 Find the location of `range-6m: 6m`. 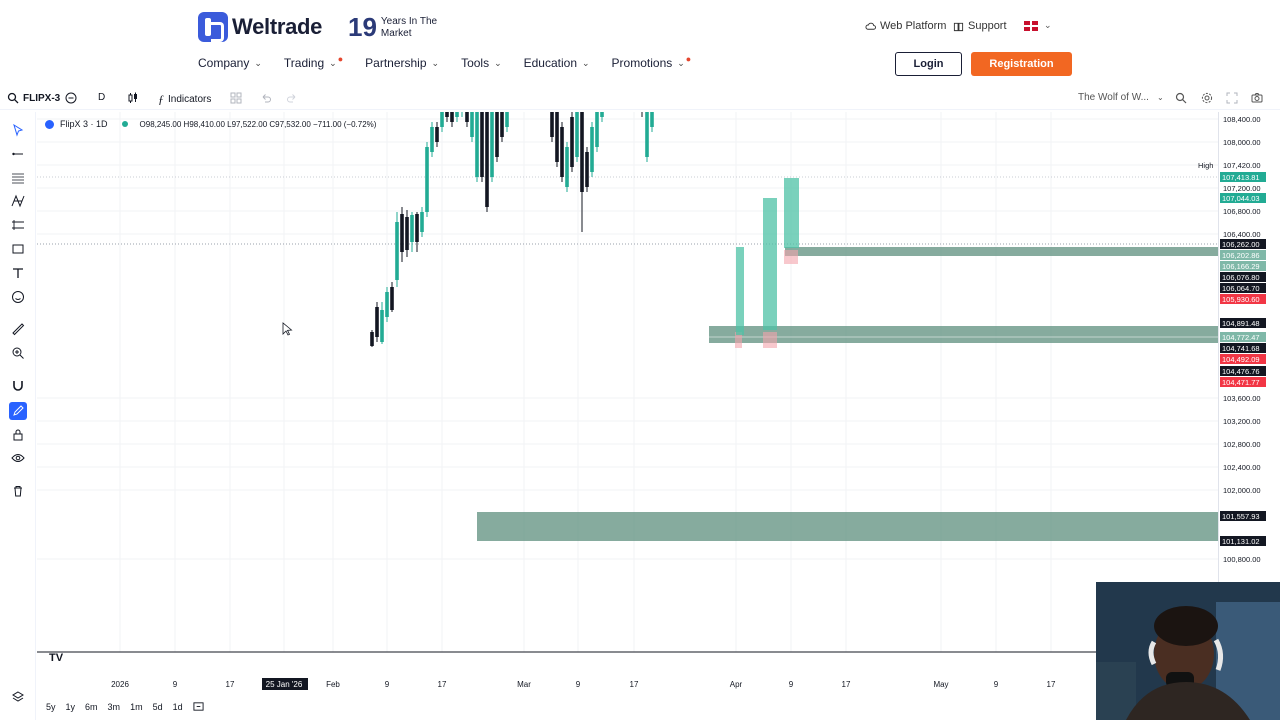

range-6m: 6m is located at coordinates (91, 707).